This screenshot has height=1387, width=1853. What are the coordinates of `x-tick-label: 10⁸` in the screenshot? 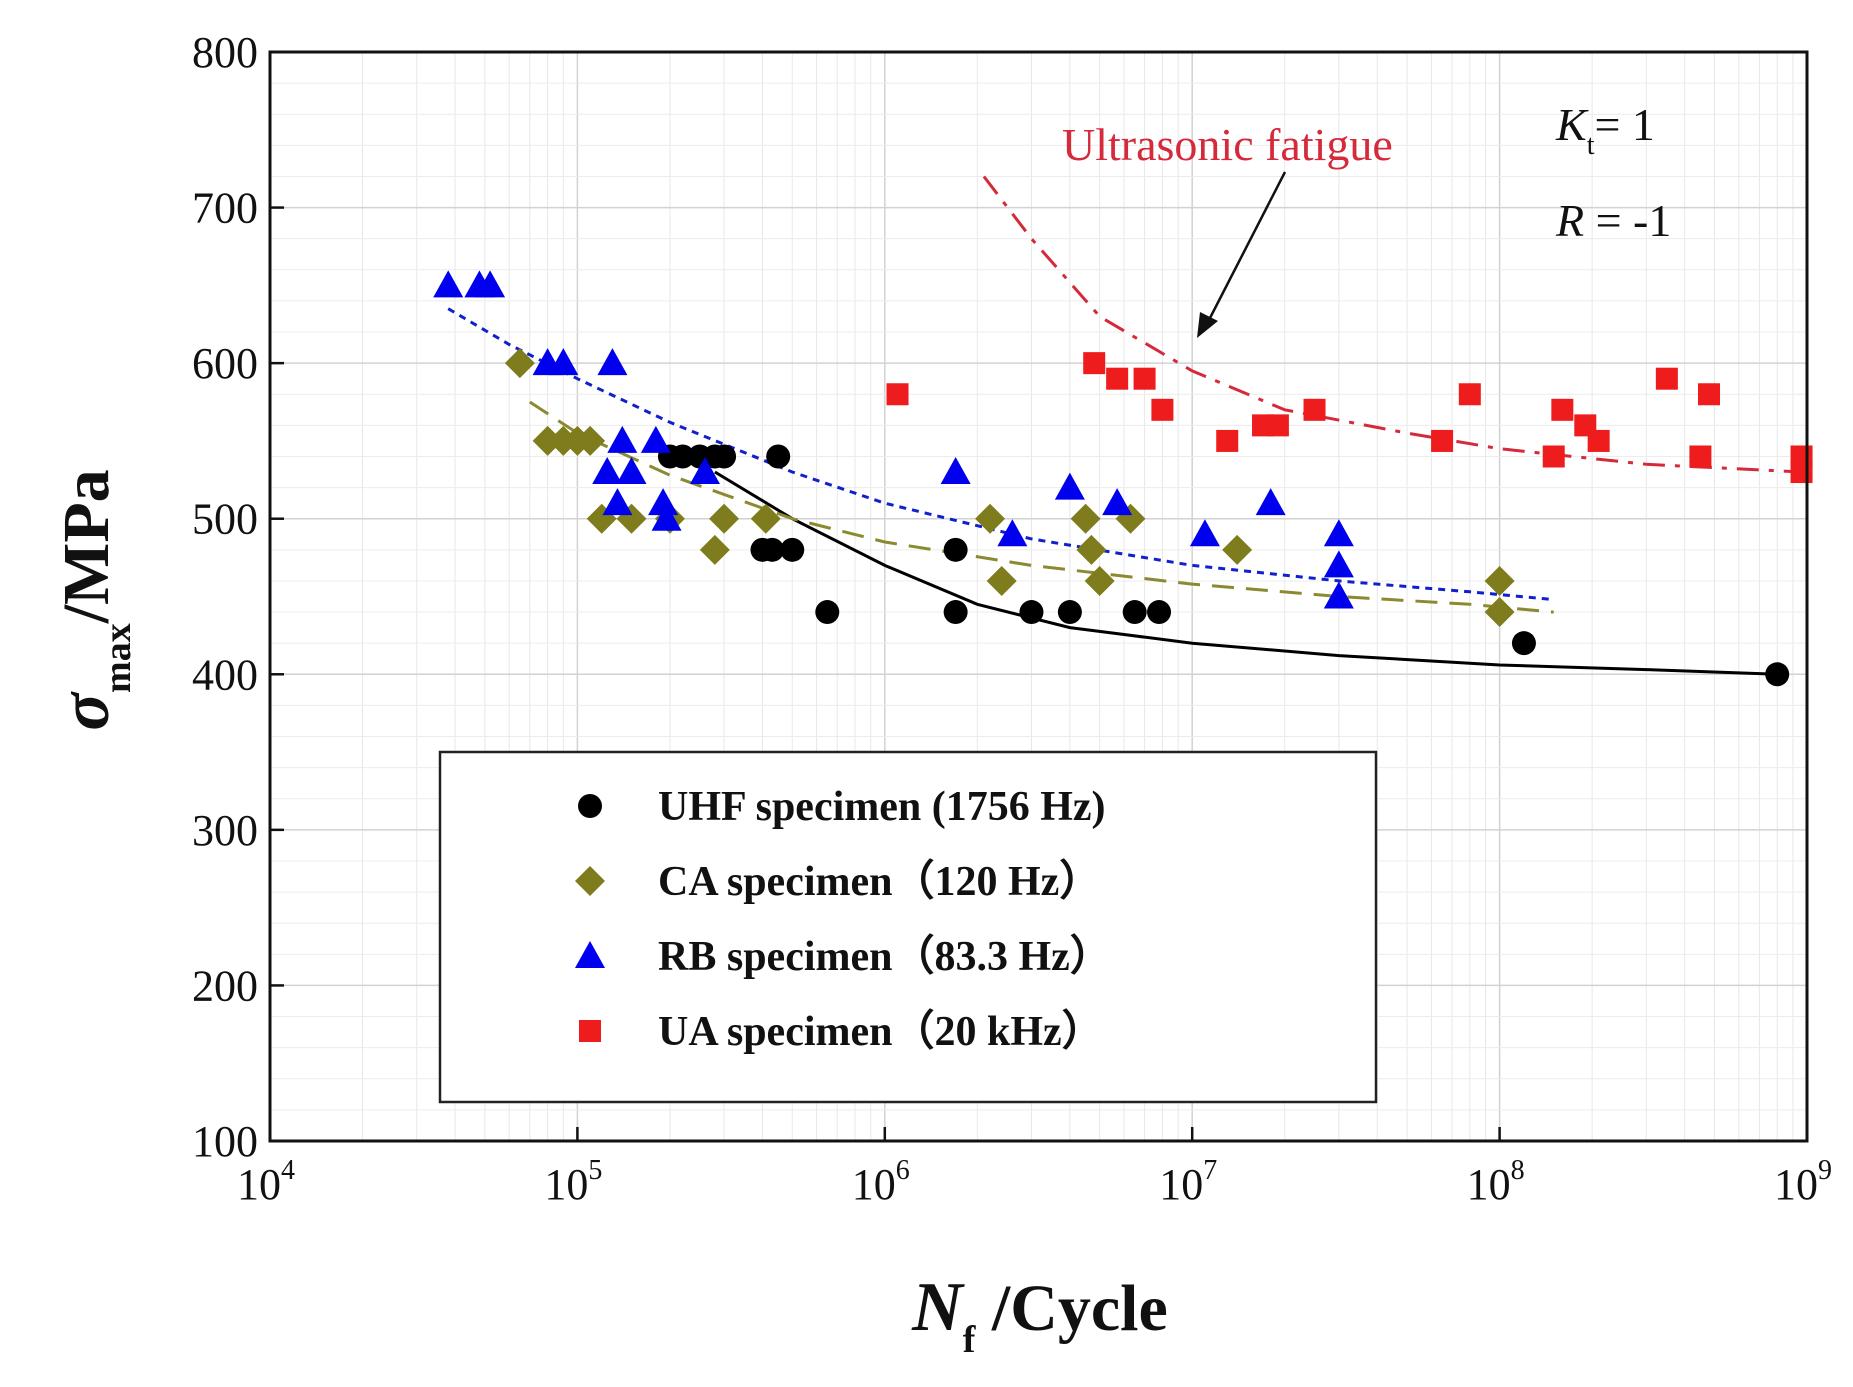 It's located at (1496, 1182).